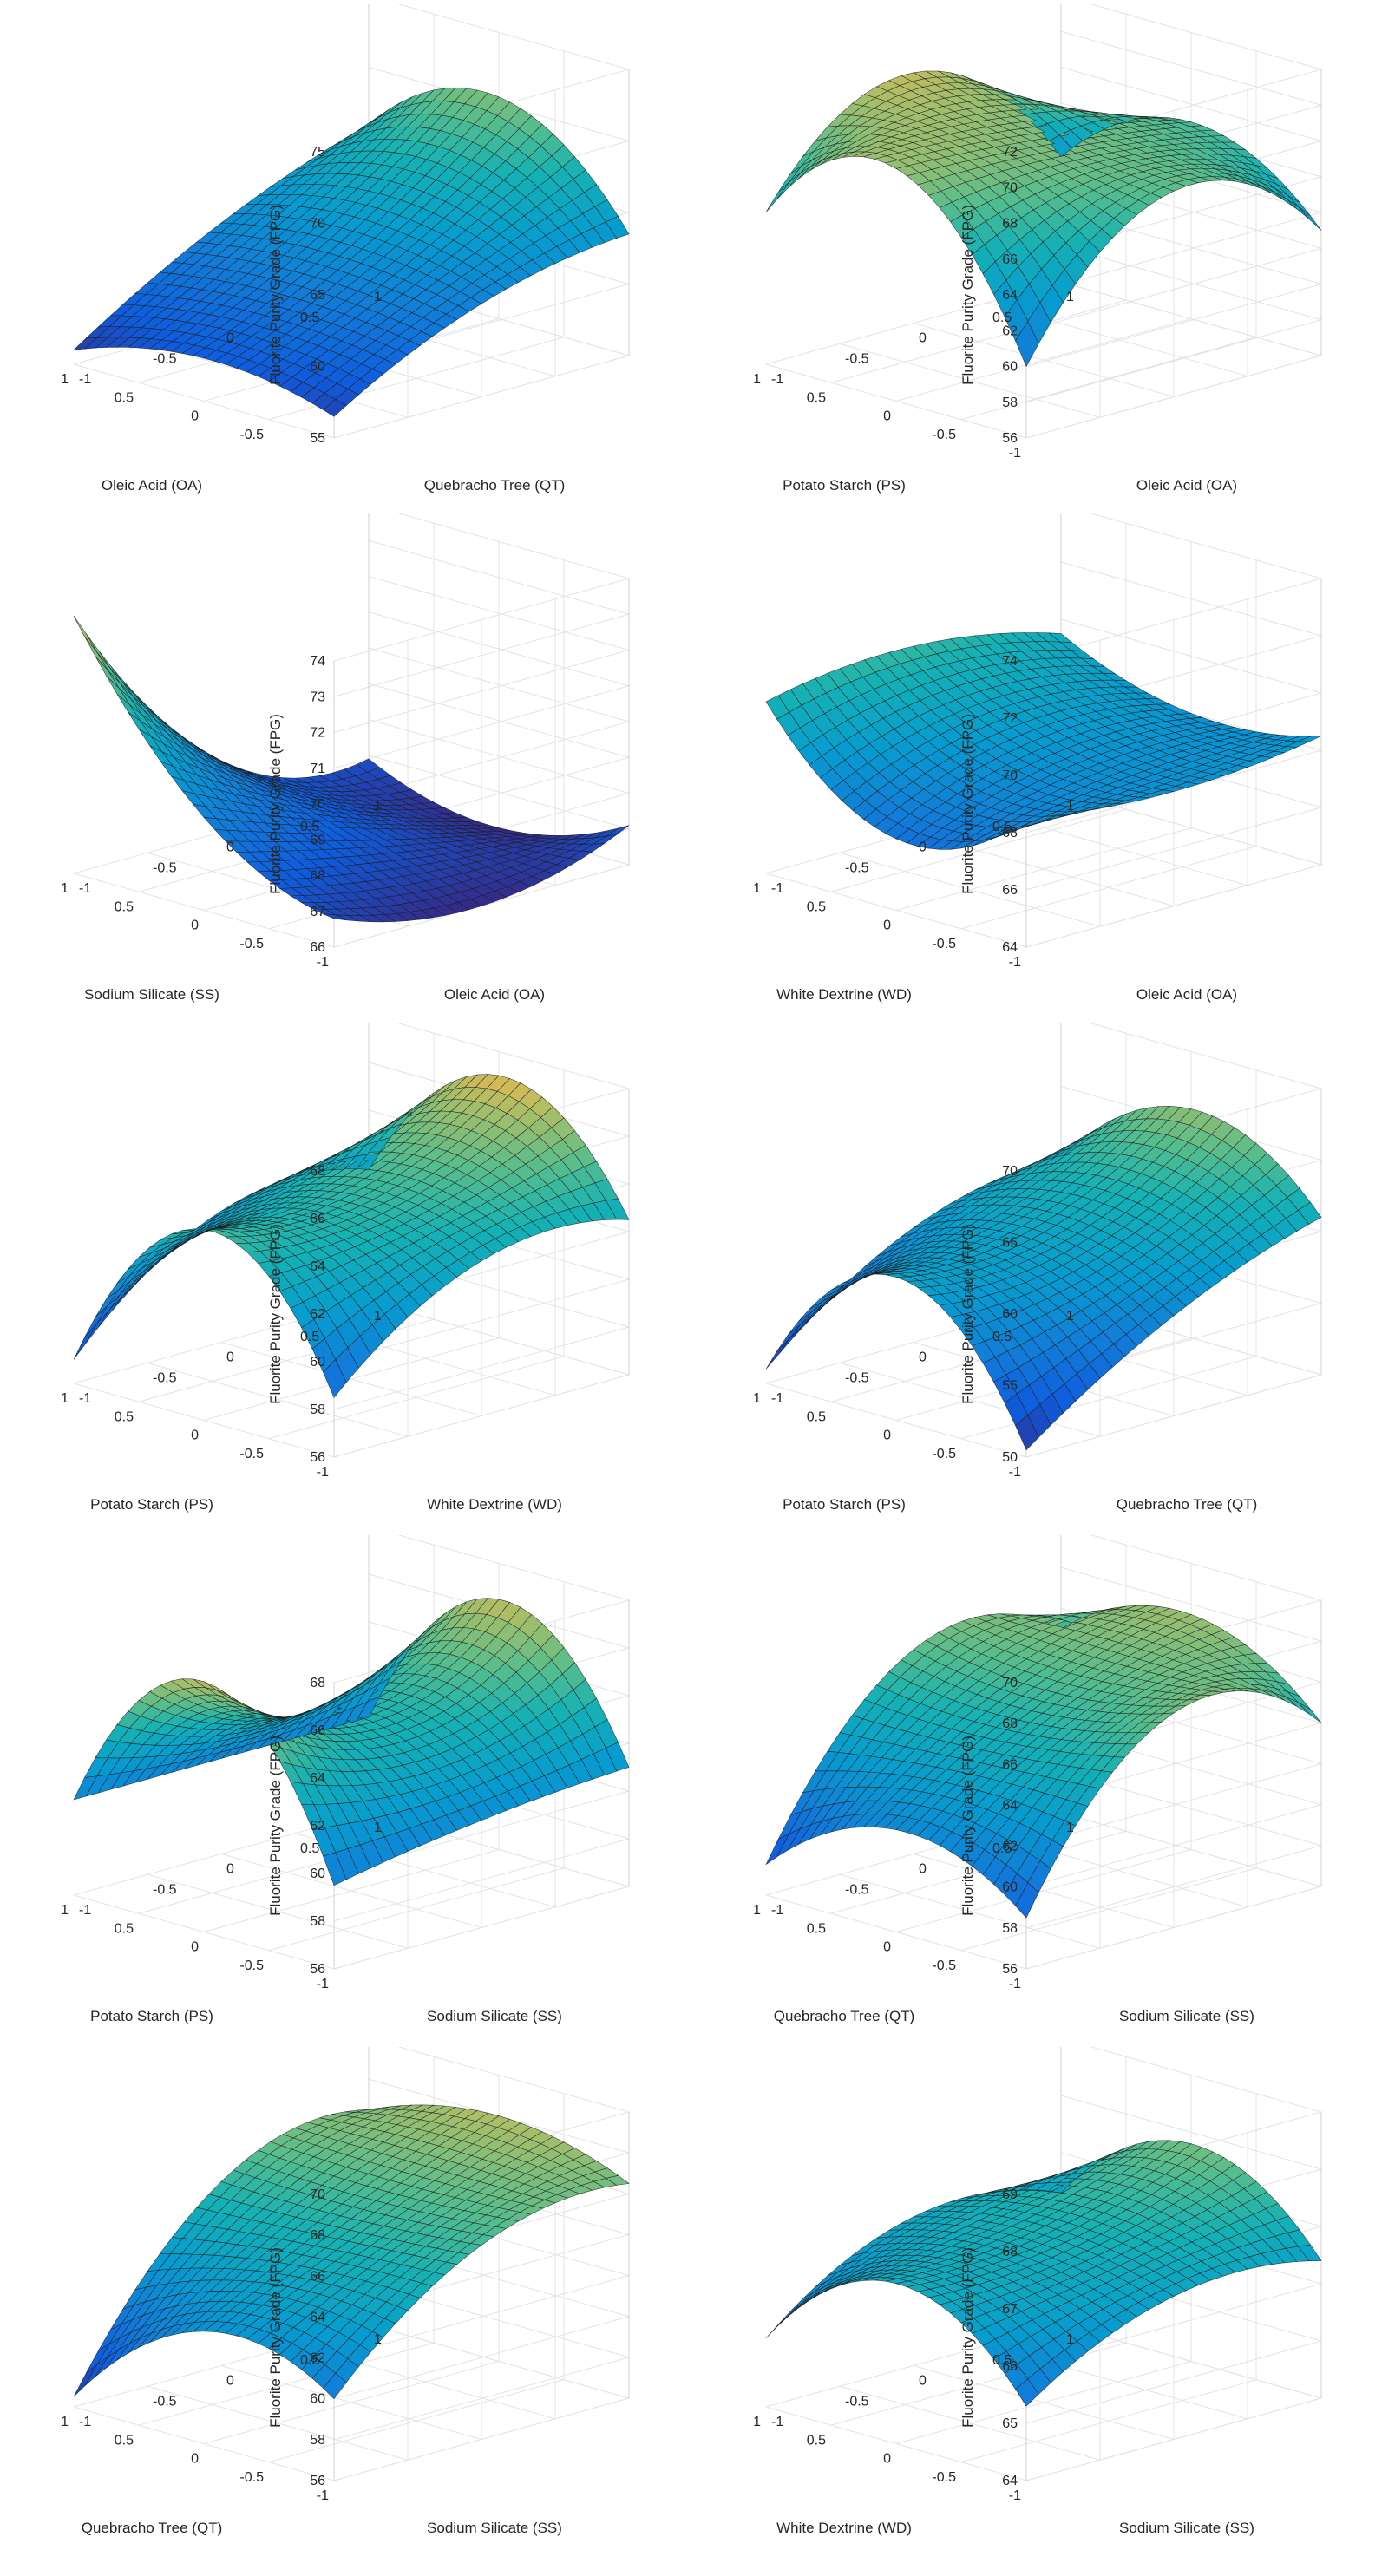  What do you see at coordinates (317, 912) in the screenshot?
I see `z-tick-label: 67` at bounding box center [317, 912].